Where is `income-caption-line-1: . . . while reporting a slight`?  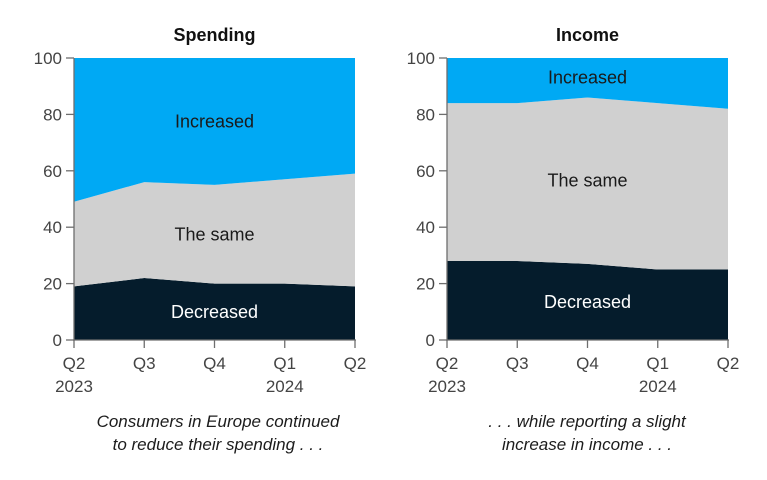
income-caption-line-1: . . . while reporting a slight is located at coordinates (587, 421).